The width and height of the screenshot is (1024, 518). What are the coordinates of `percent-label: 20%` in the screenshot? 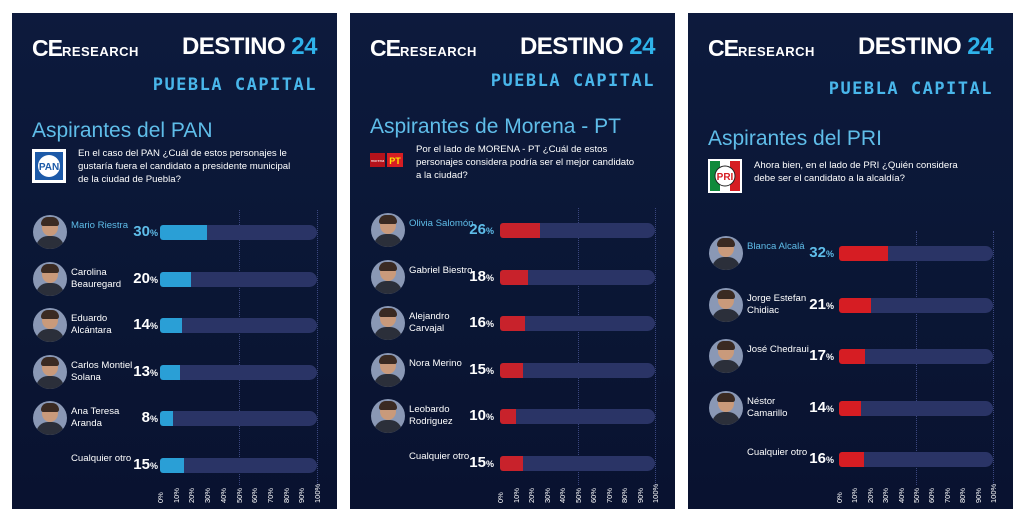 It's located at (145, 278).